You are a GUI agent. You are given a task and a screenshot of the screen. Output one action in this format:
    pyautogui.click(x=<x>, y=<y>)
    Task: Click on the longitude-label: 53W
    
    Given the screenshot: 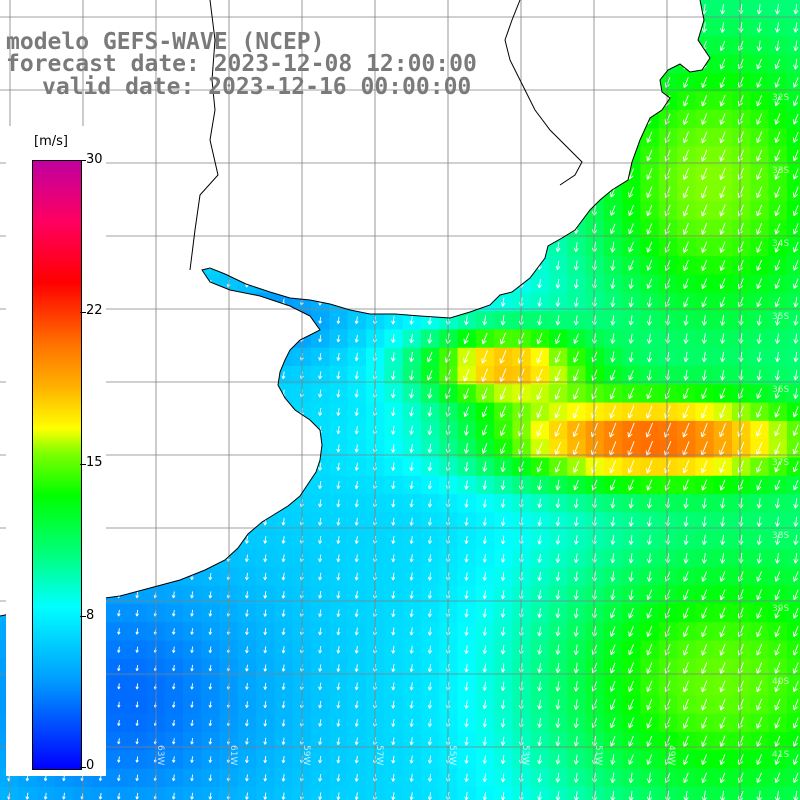 What is the action you would take?
    pyautogui.click(x=525, y=755)
    